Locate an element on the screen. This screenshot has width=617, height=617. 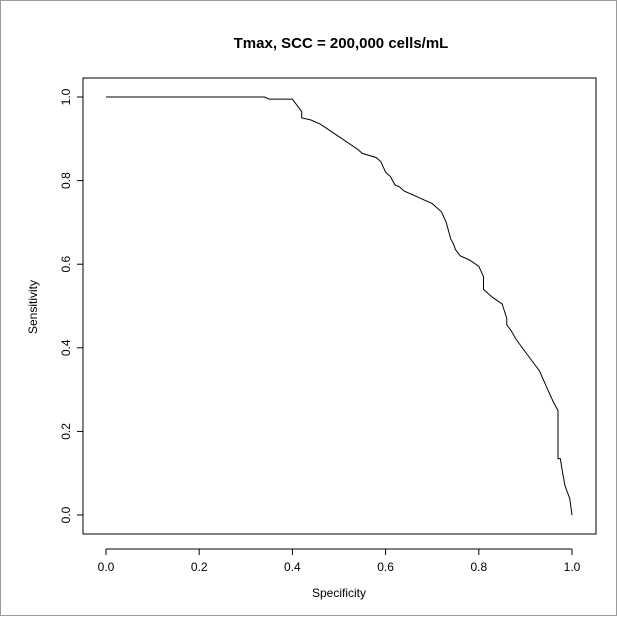
y-axis: 0.0 0.2 0.4 0.6 0.8 1.0 is located at coordinates (71, 305).